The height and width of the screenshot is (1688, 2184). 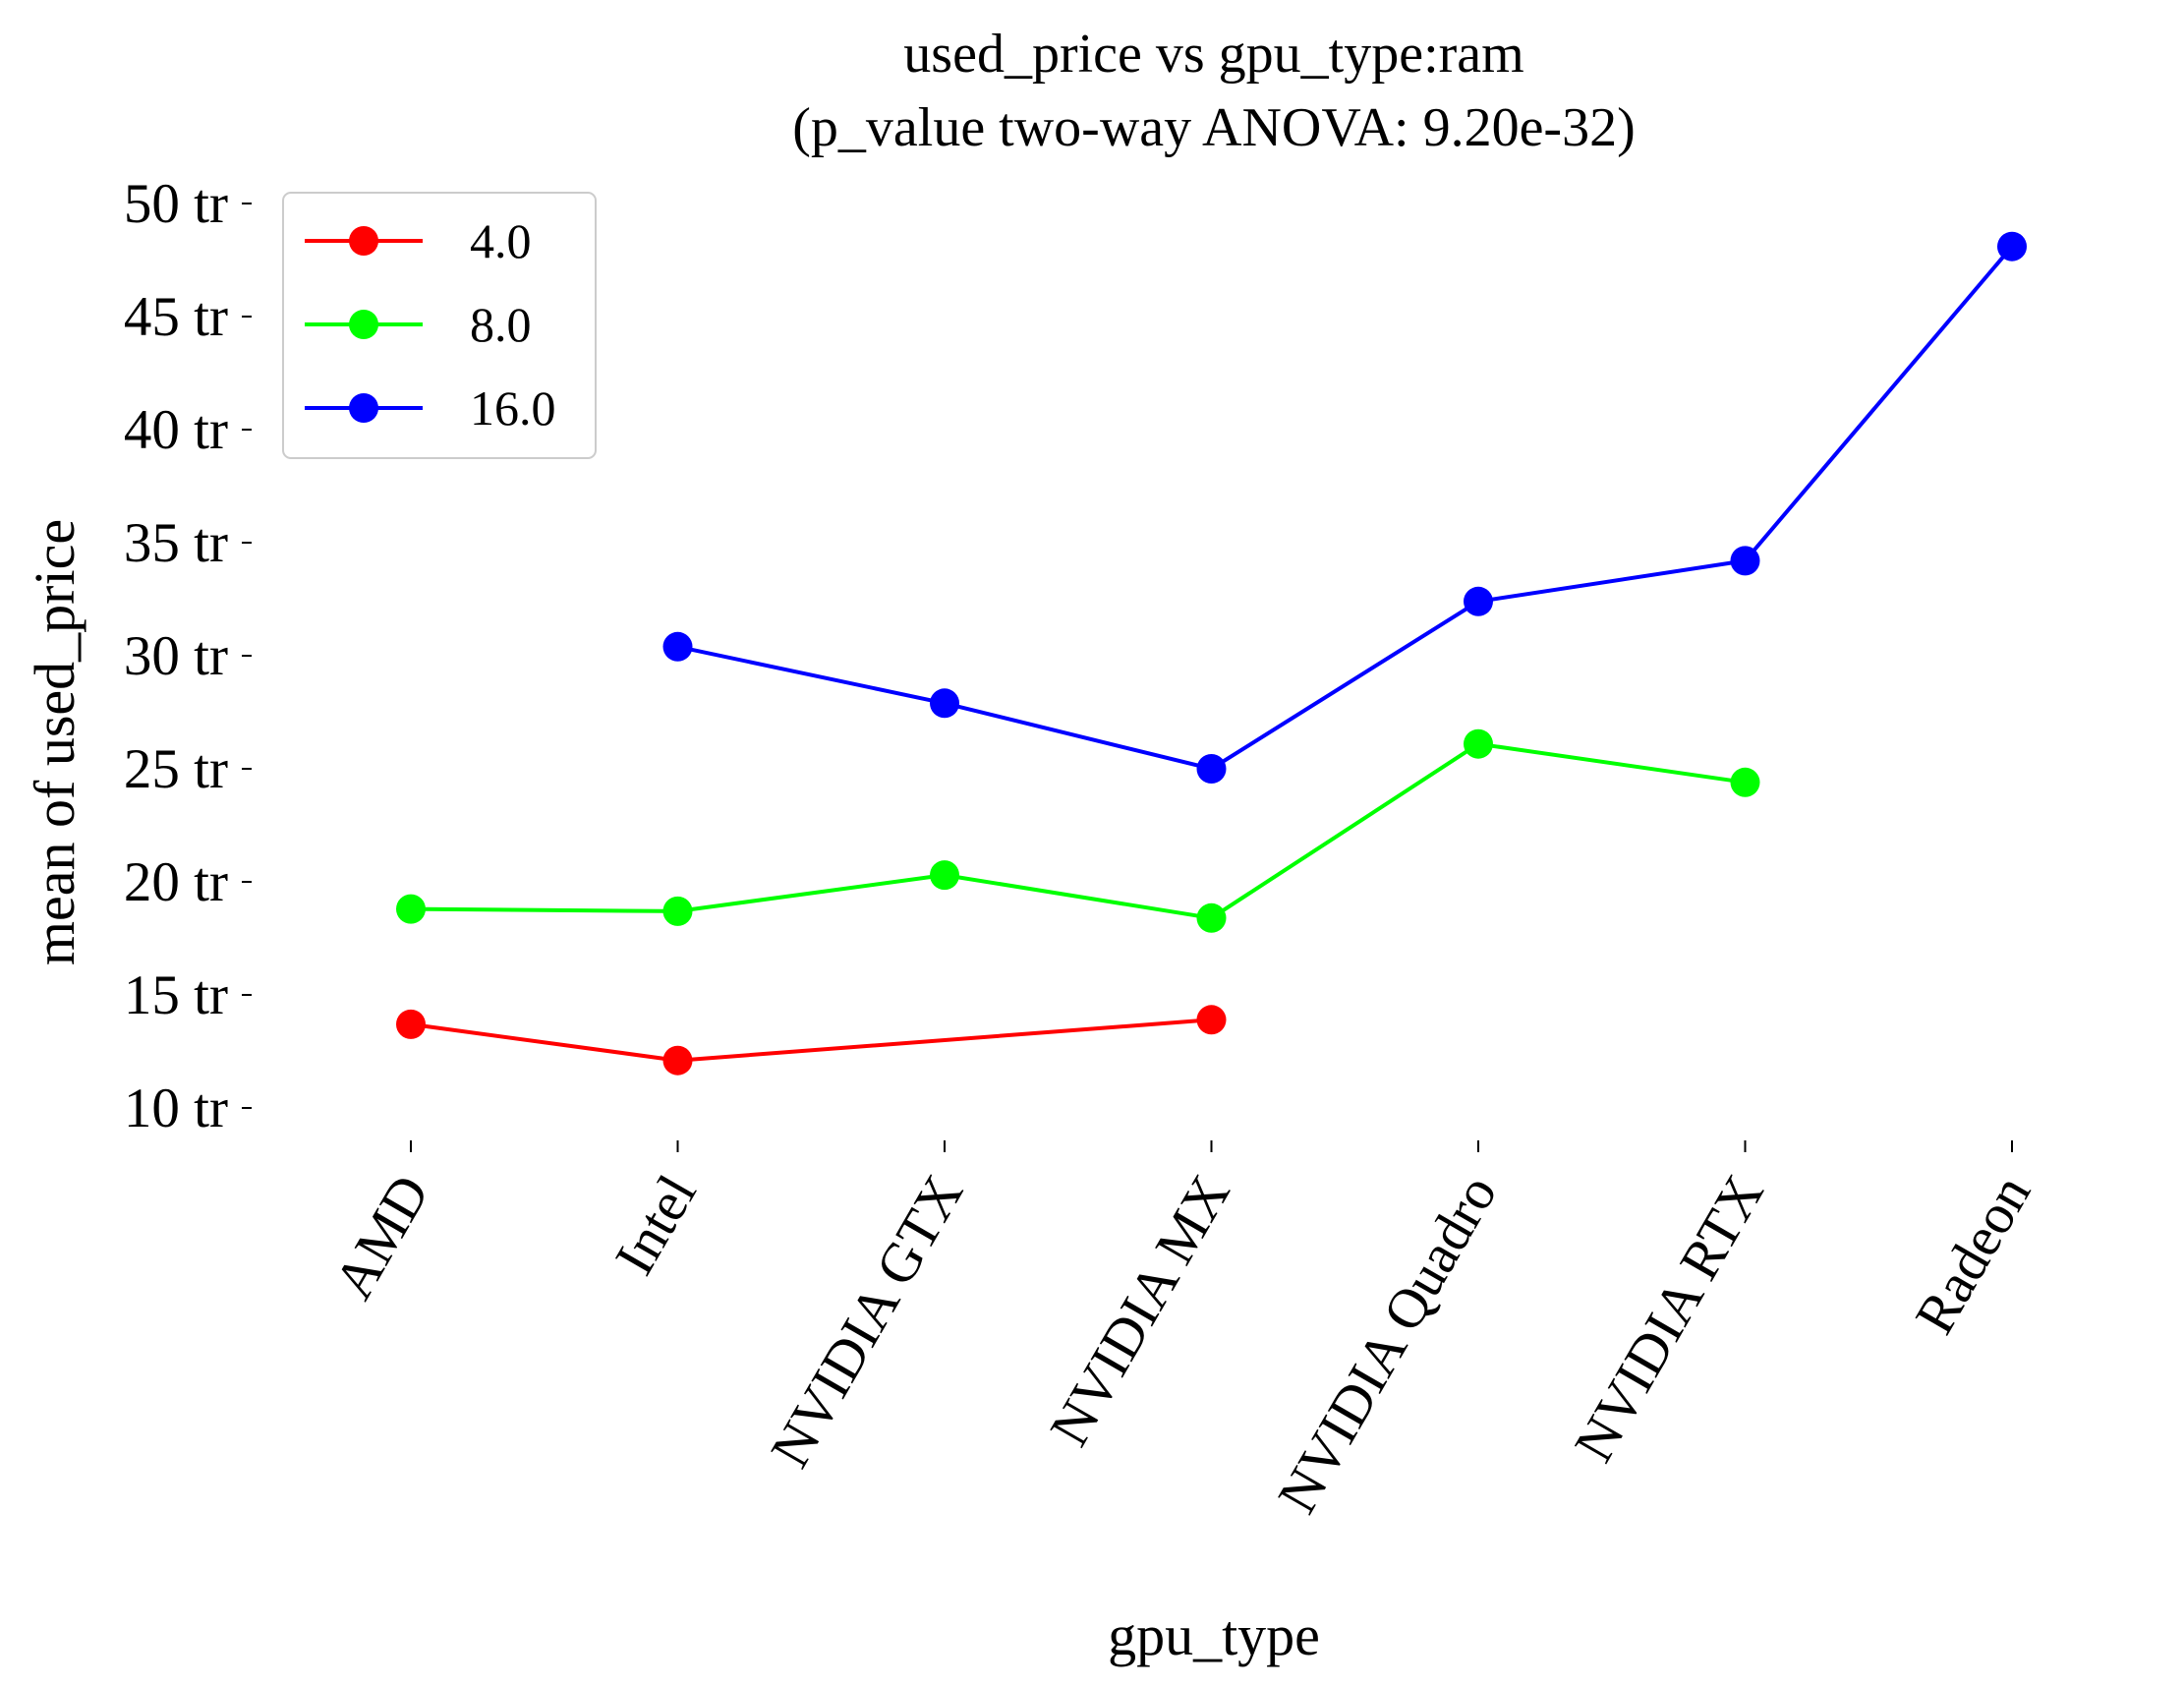 What do you see at coordinates (1213, 127) in the screenshot?
I see `chart-subtitle: (p_value two-way ANOVA: 9.20e-32)` at bounding box center [1213, 127].